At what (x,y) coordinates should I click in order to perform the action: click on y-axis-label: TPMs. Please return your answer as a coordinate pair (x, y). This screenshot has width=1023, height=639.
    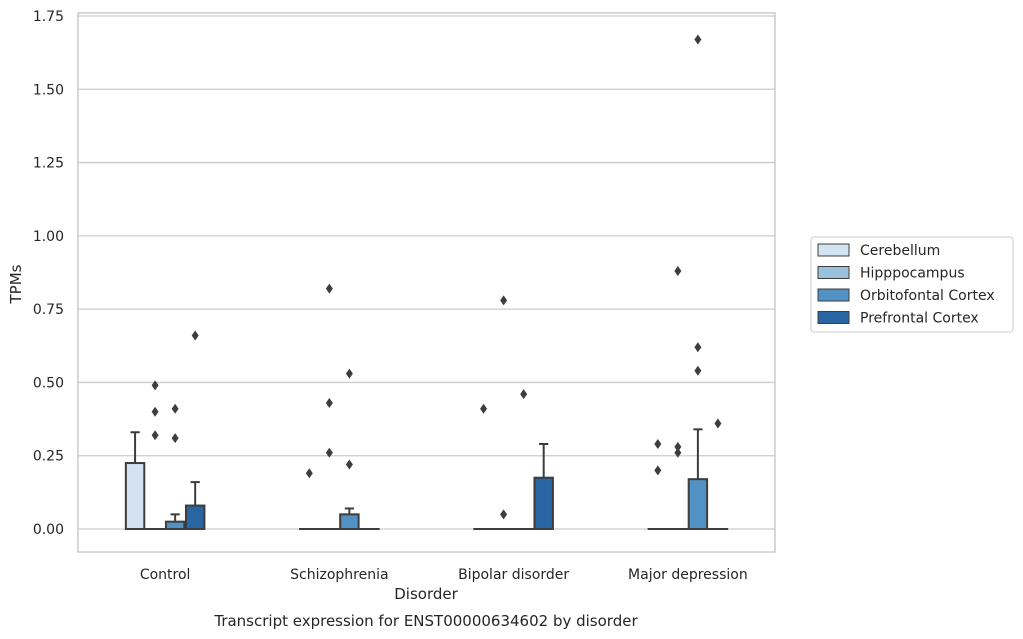
    Looking at the image, I should click on (16, 284).